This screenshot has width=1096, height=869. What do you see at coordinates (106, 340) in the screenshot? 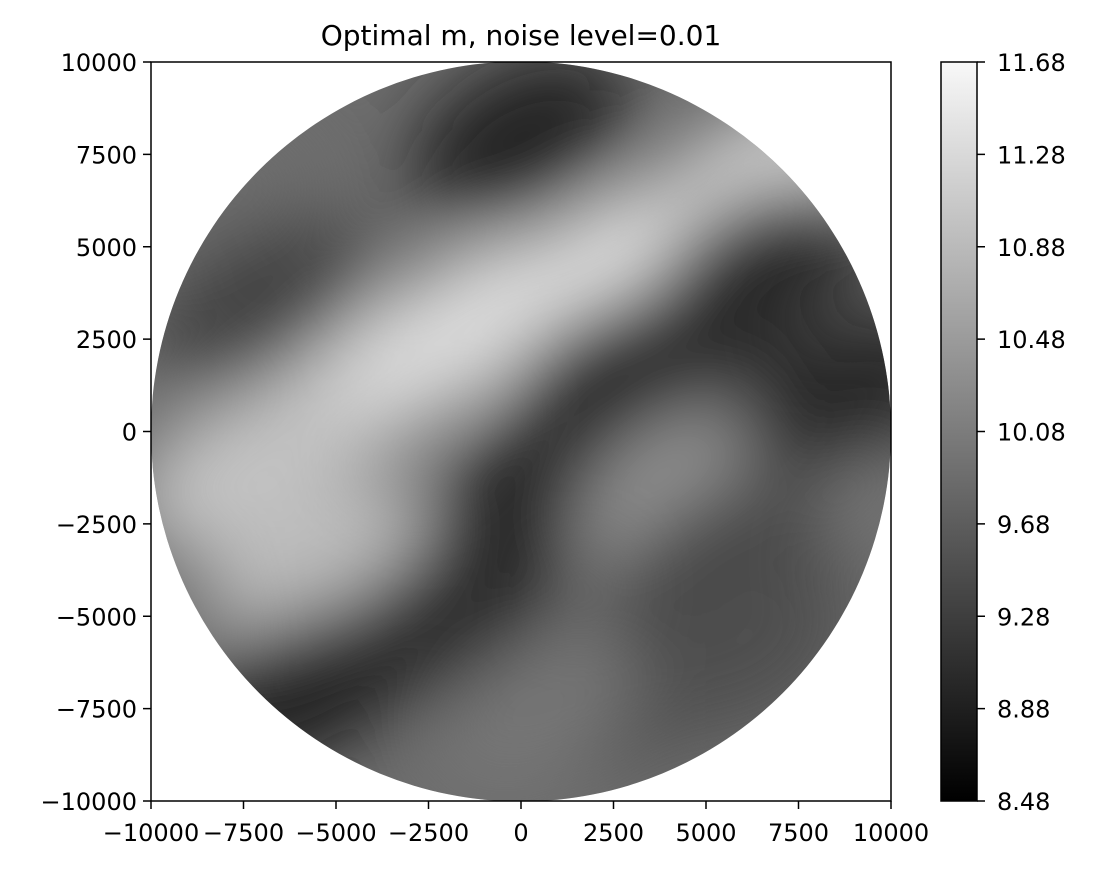
I see `y-tick-label: 2500` at bounding box center [106, 340].